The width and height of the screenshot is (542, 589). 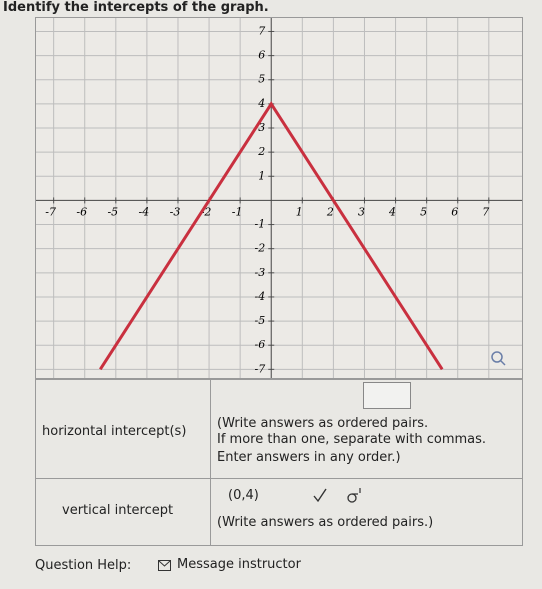 I want to click on x-tick-label: 4, so click(x=392, y=211).